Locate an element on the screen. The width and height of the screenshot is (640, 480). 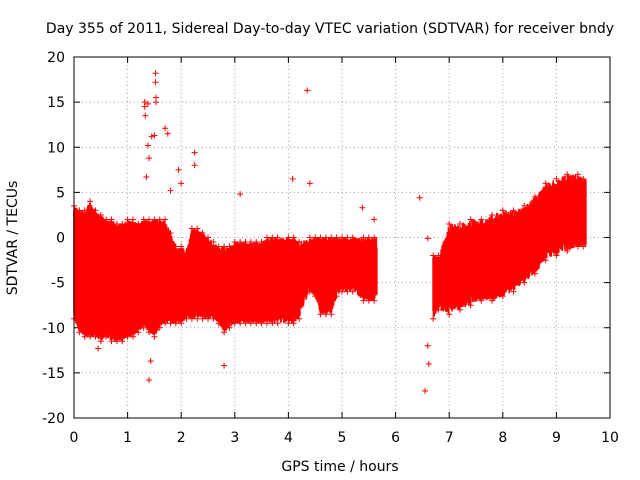
y-tick-label: 5 is located at coordinates (60, 193).